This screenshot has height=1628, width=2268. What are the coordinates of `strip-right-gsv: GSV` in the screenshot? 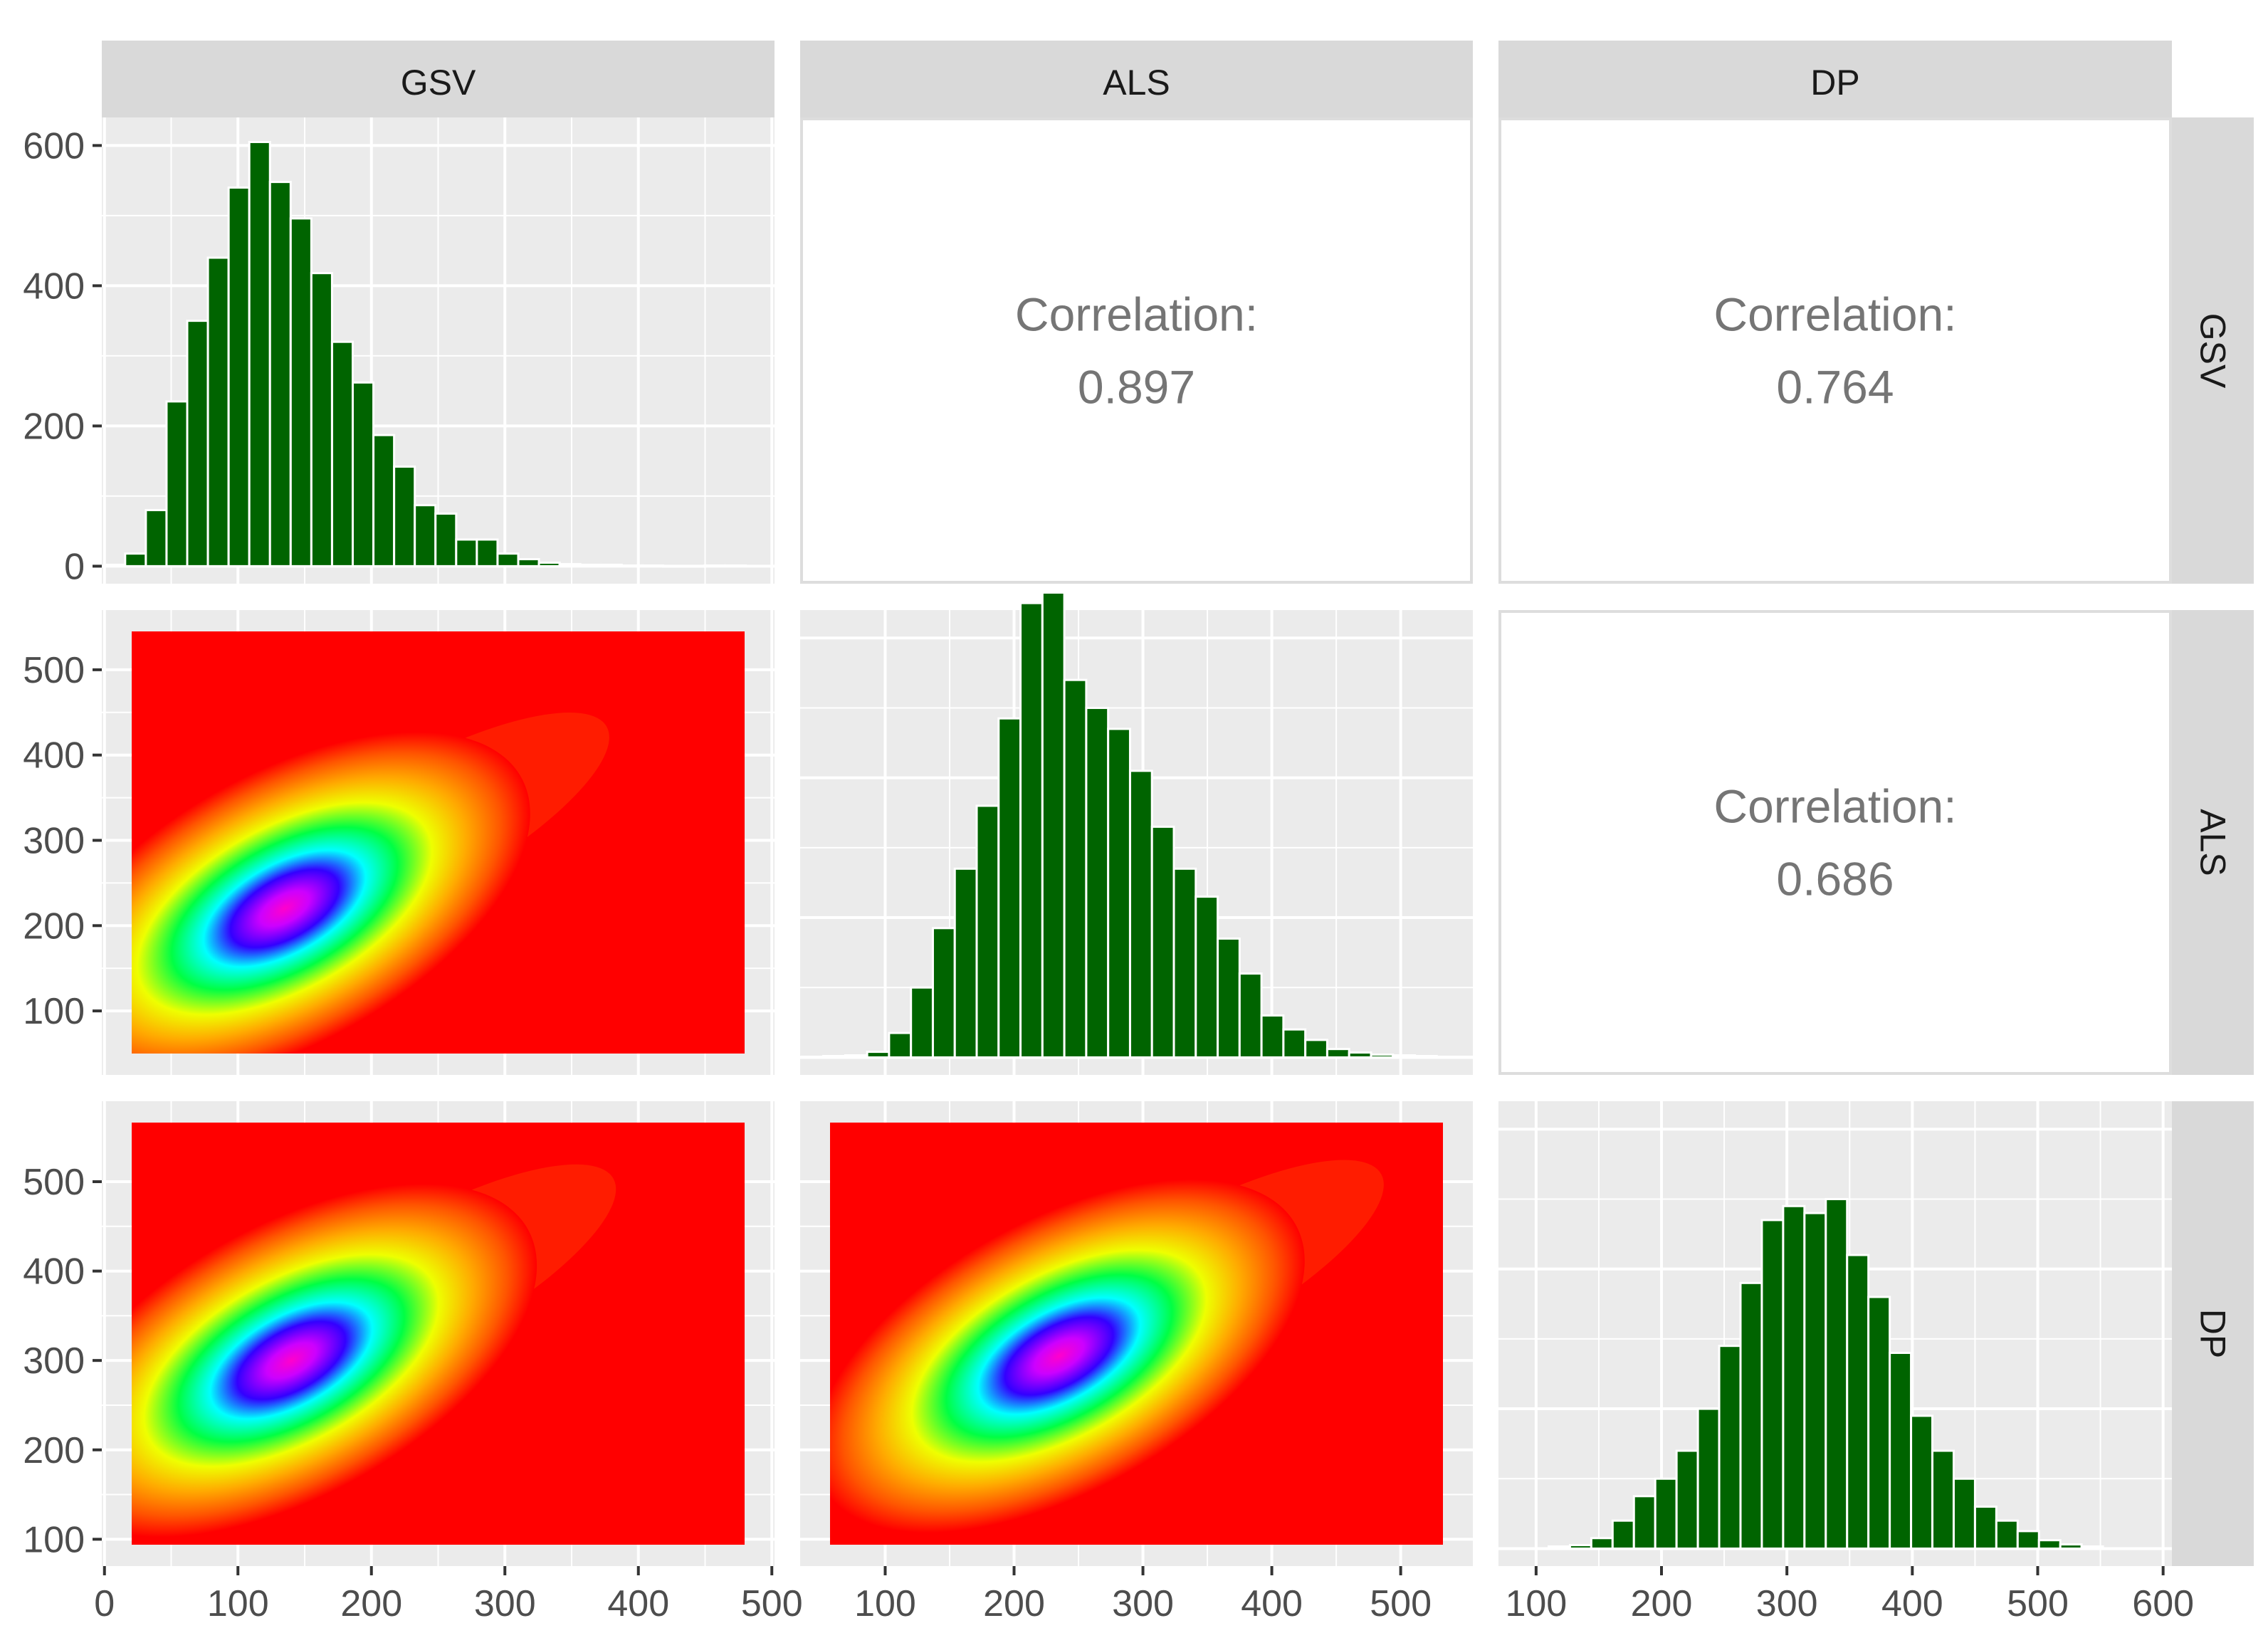 It's located at (2213, 350).